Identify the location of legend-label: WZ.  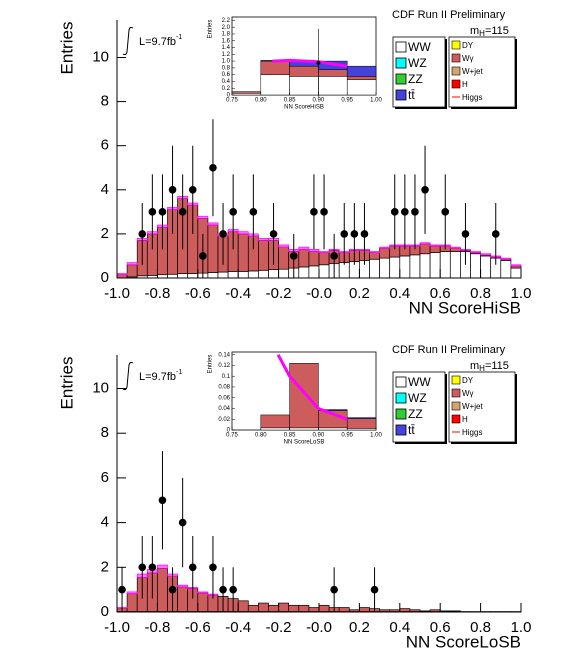
(417, 63).